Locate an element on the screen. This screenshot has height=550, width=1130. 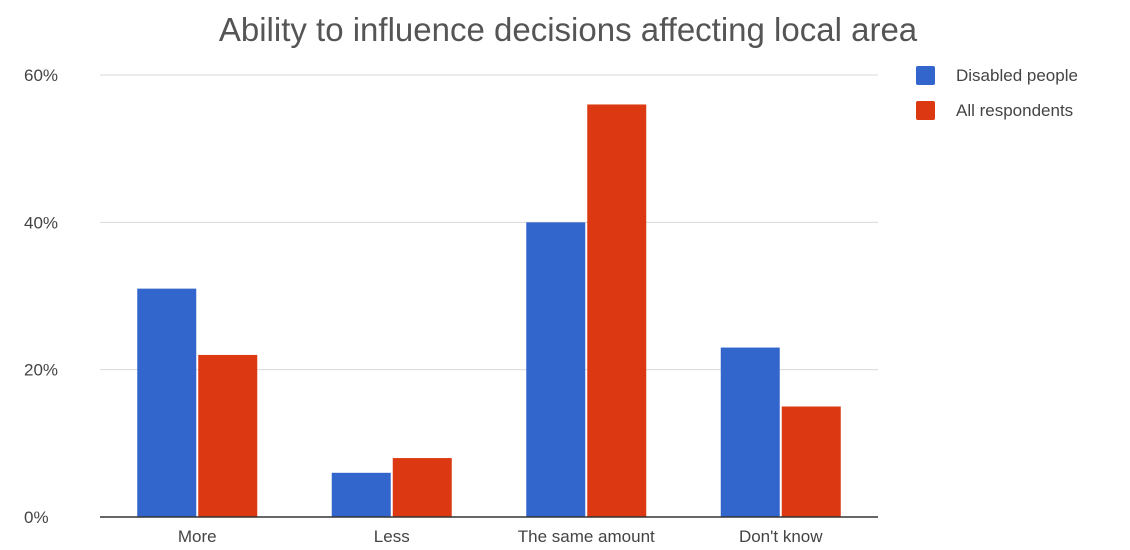
x-axis-ticks: More Less The same amount Don't know is located at coordinates (500, 536).